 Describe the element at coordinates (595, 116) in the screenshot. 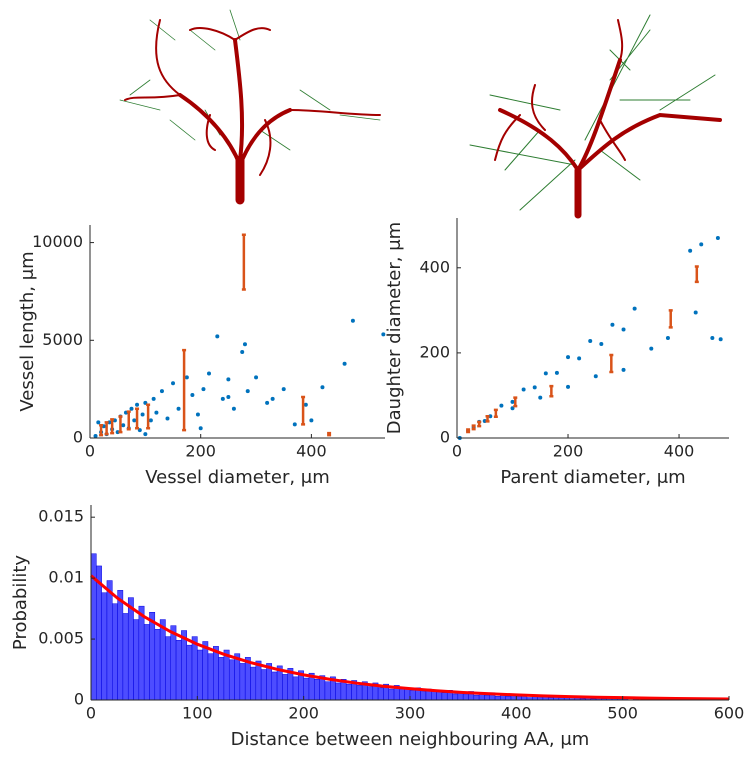

I see `tree-right` at that location.